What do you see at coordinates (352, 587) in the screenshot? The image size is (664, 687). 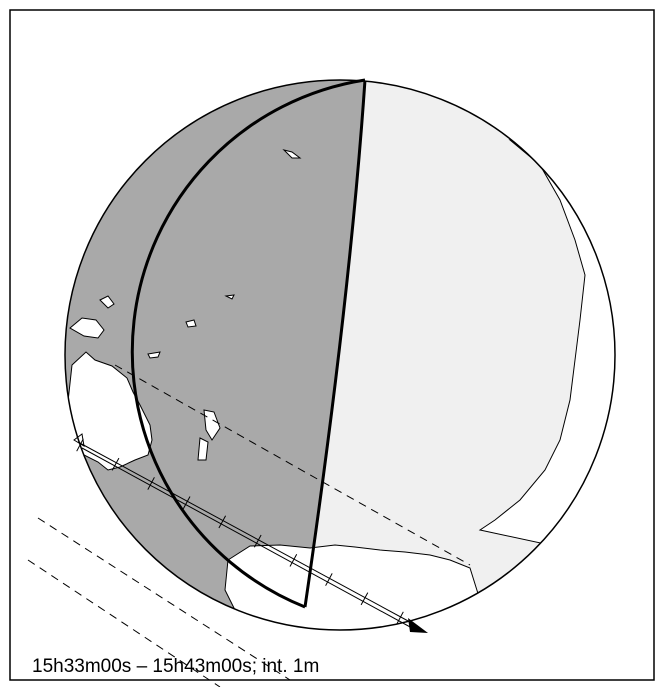 I see `antarctica-landmass` at bounding box center [352, 587].